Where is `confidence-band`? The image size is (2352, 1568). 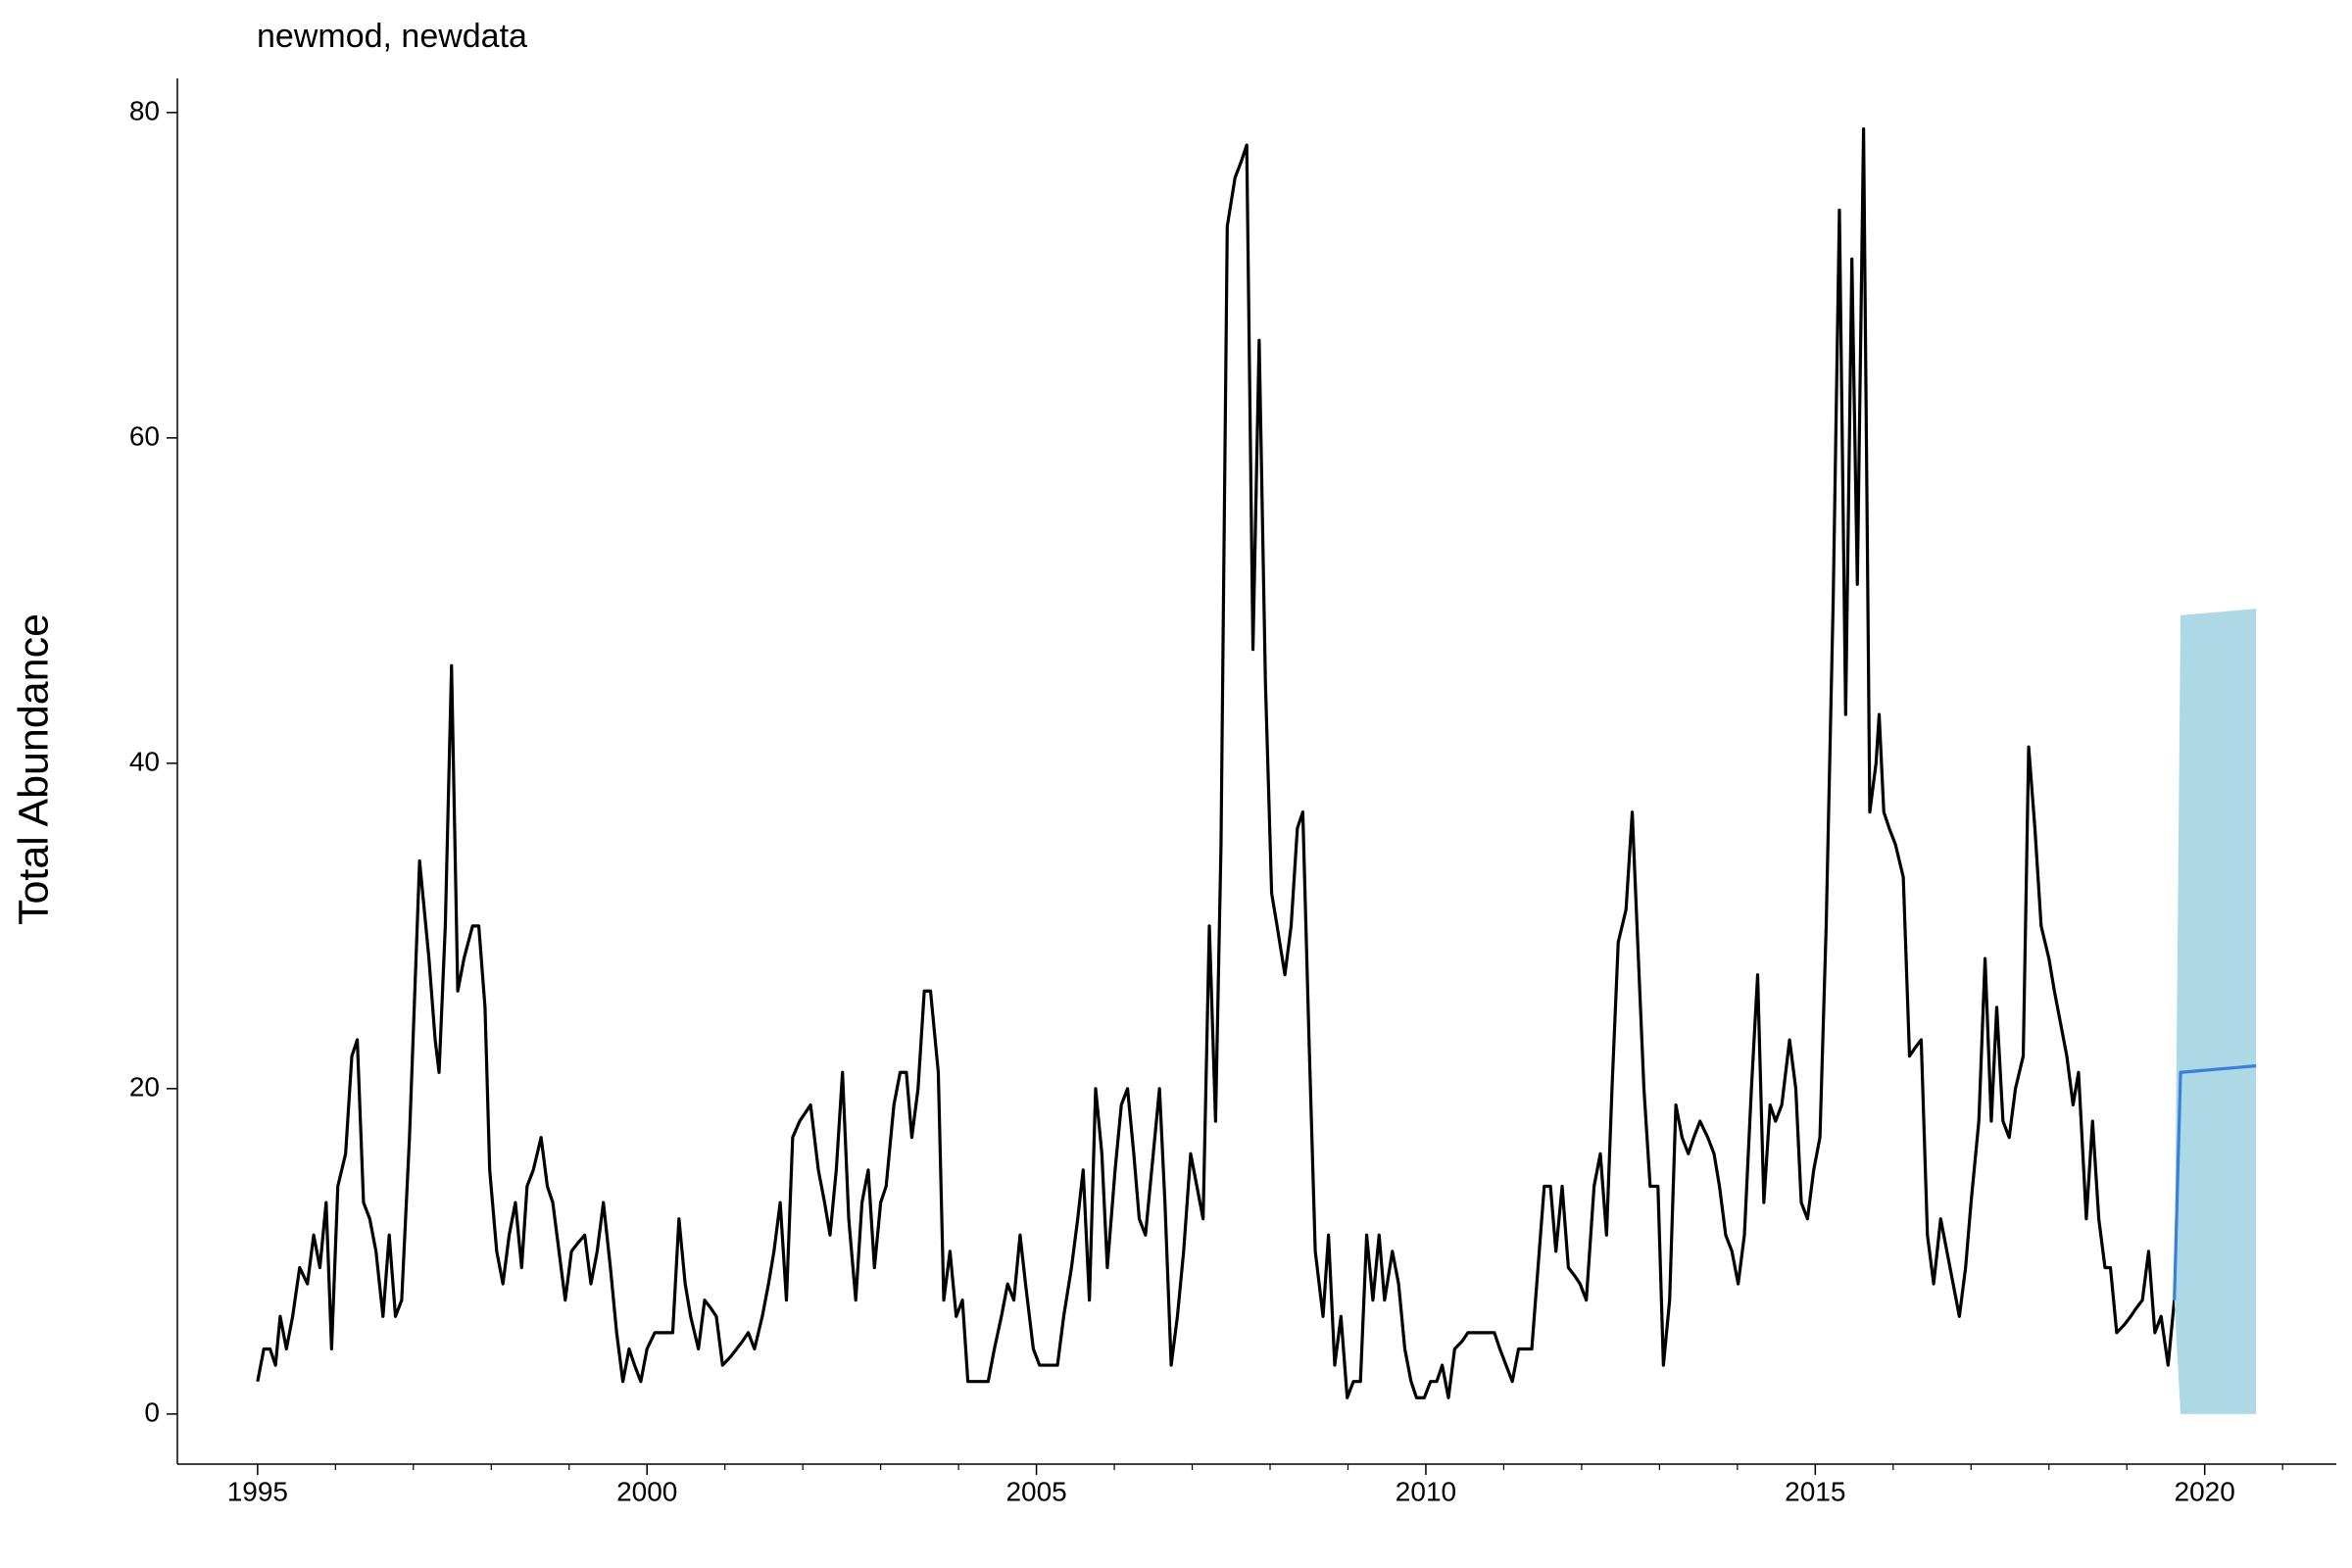 confidence-band is located at coordinates (2215, 1011).